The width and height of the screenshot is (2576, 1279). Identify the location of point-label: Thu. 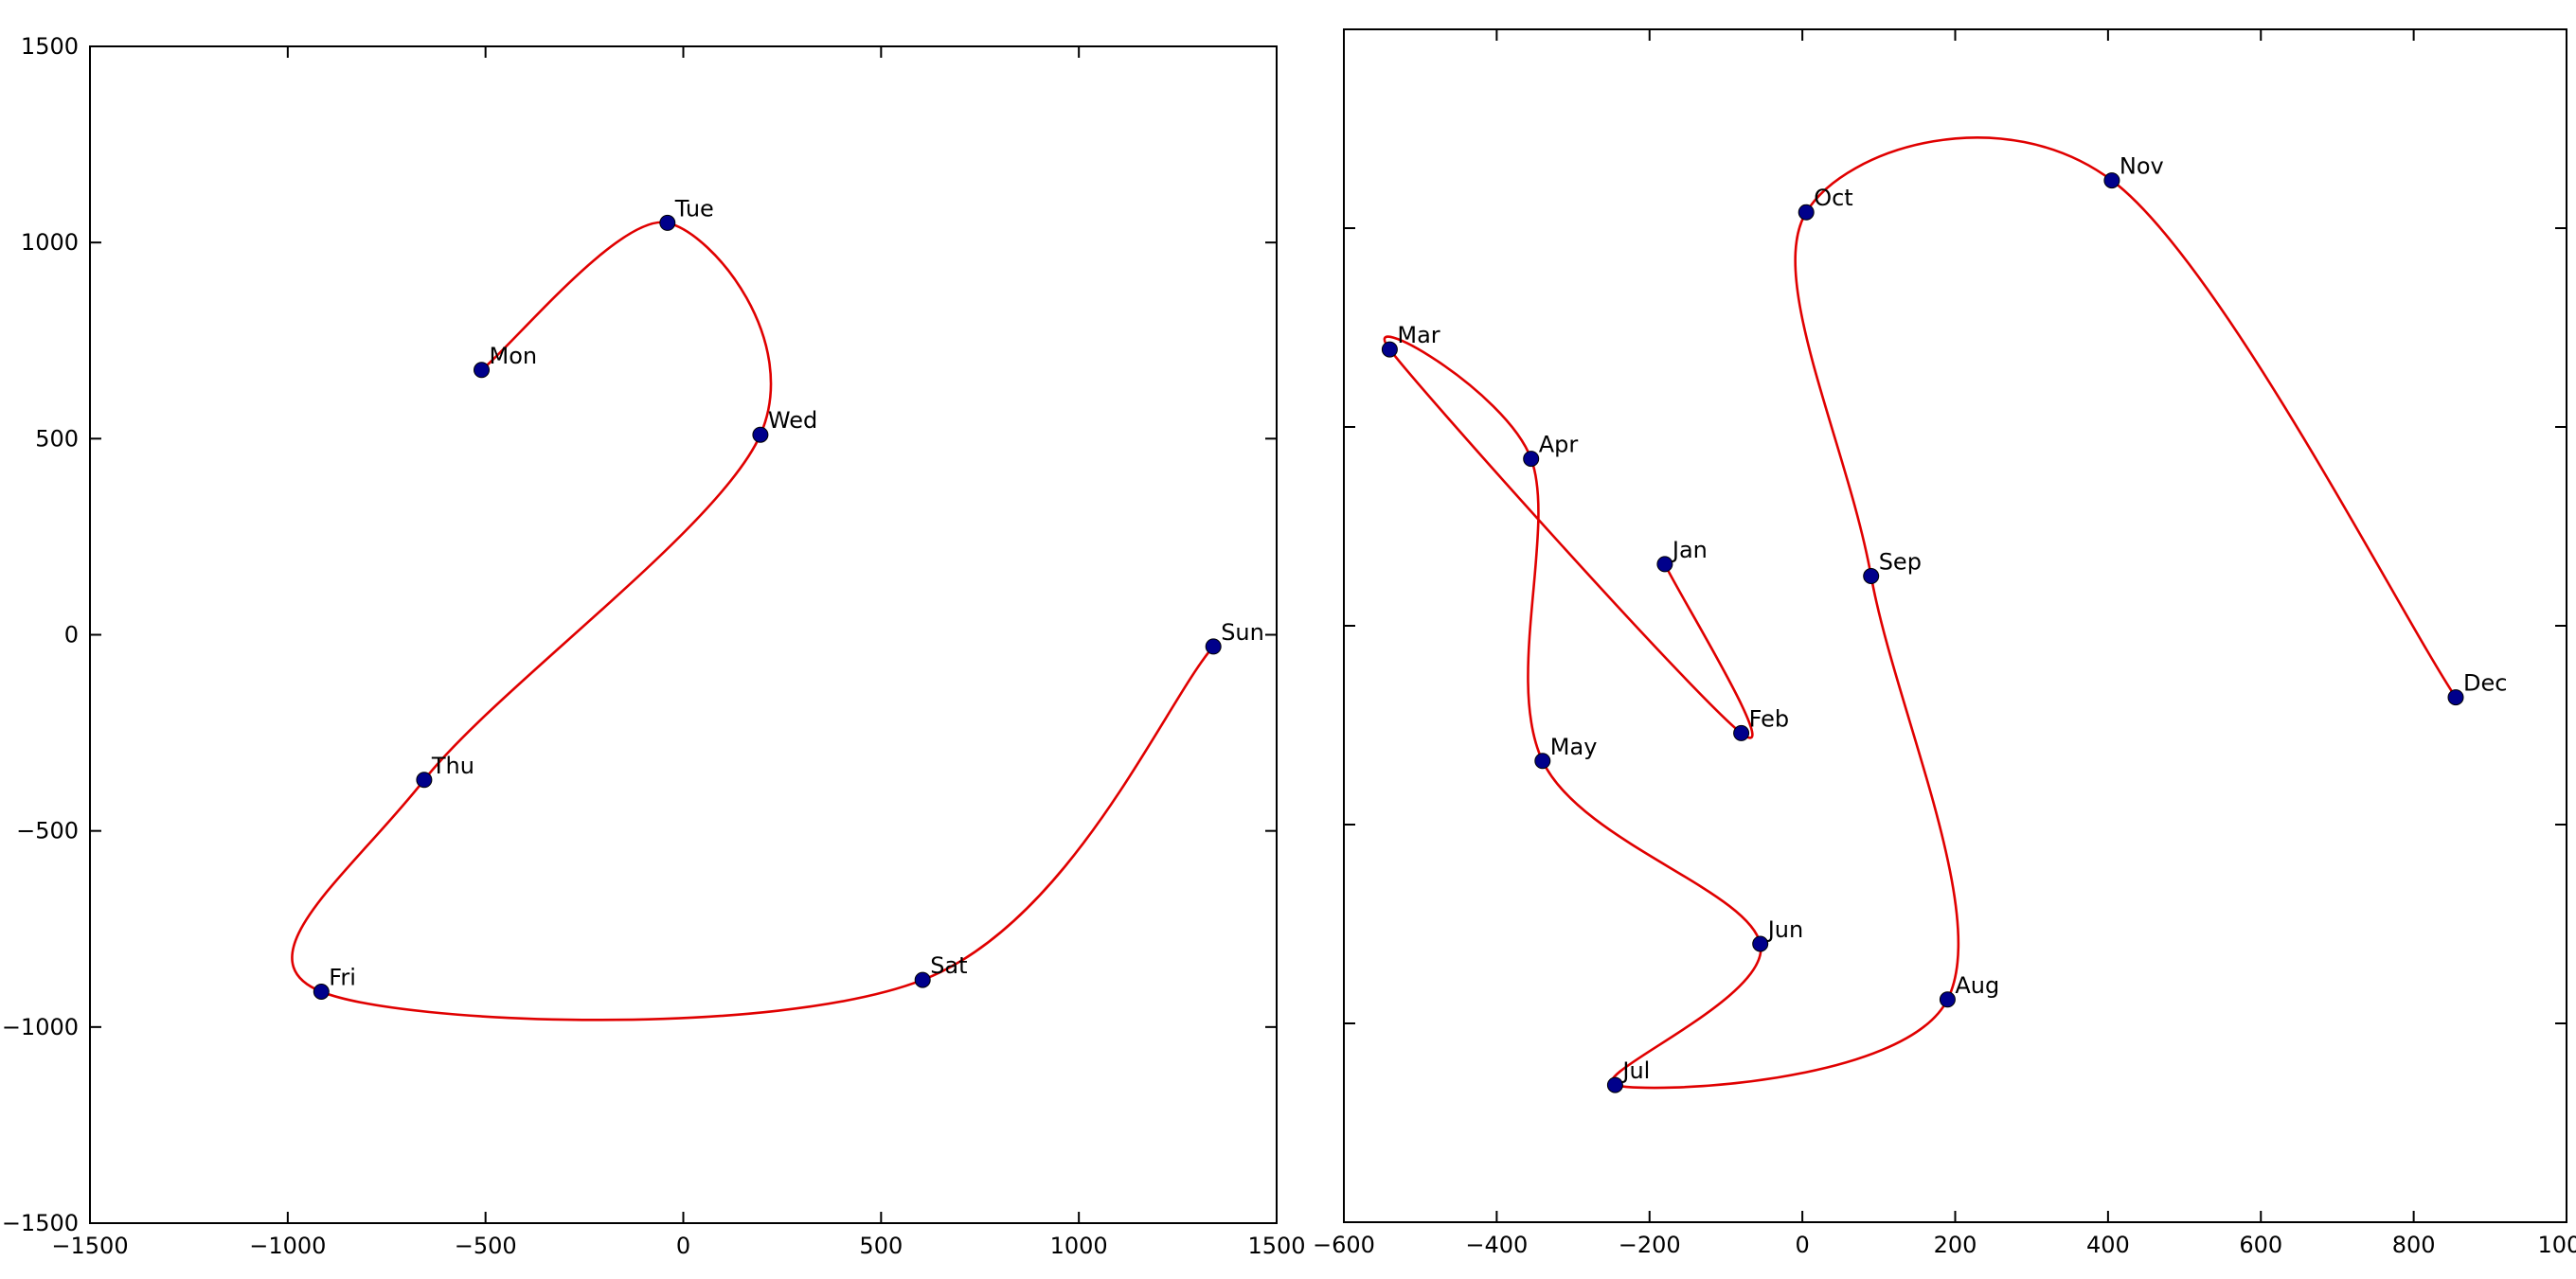
(452, 766).